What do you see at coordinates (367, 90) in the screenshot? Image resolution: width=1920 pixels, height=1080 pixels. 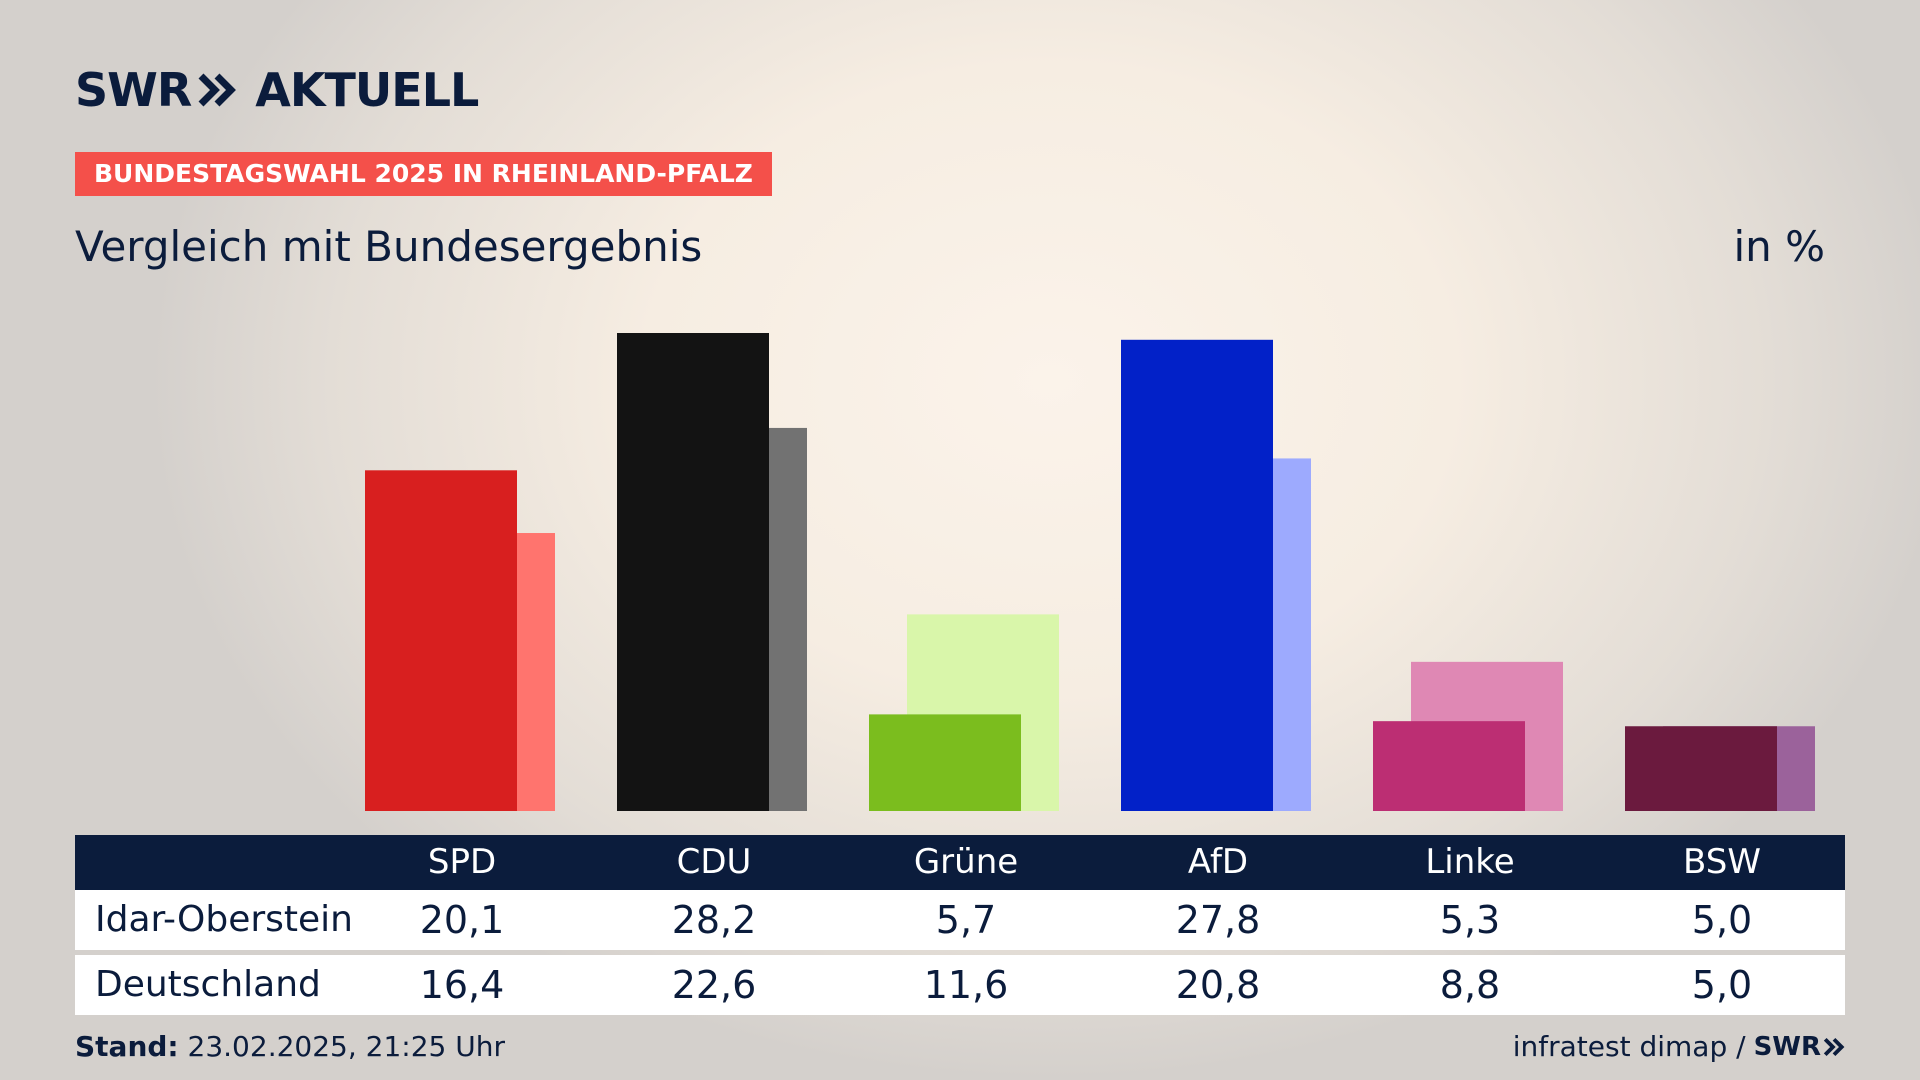 I see `logo-aktuell-text: AKTUELL` at bounding box center [367, 90].